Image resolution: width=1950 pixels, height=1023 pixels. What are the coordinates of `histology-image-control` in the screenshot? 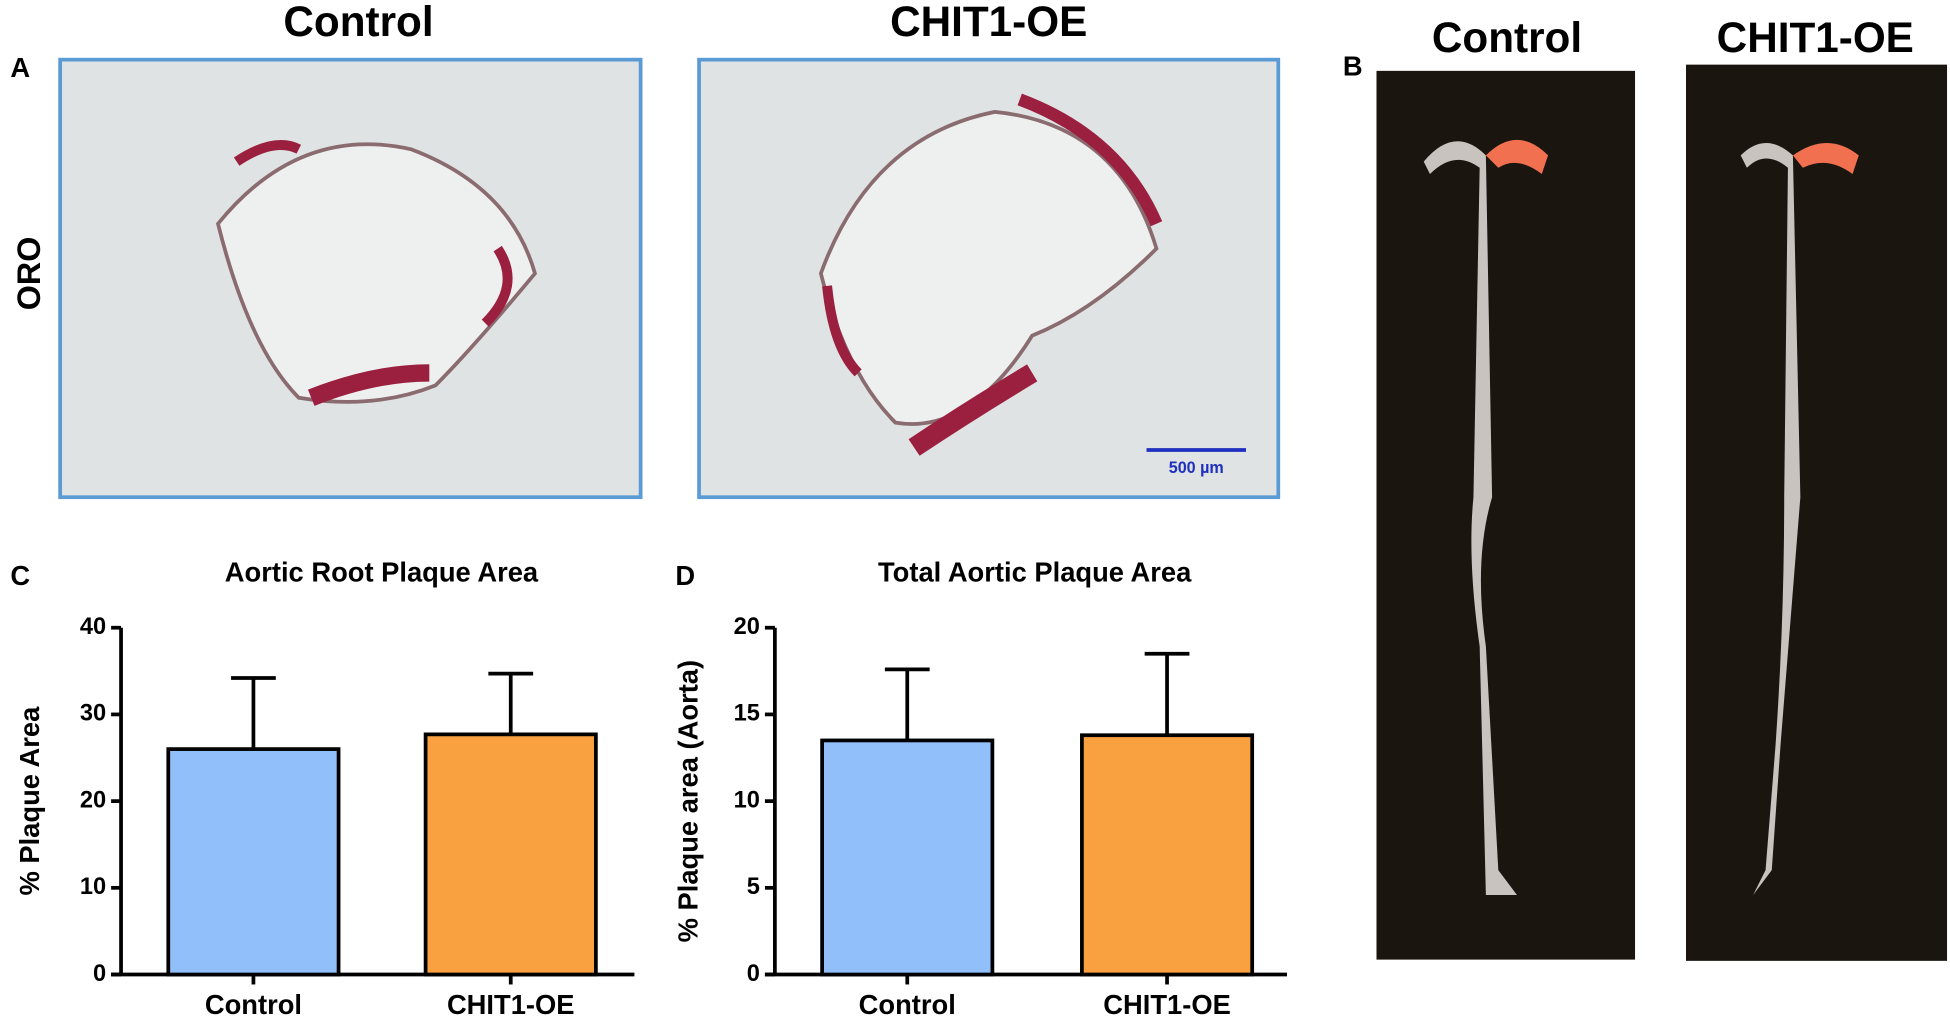 It's located at (350, 278).